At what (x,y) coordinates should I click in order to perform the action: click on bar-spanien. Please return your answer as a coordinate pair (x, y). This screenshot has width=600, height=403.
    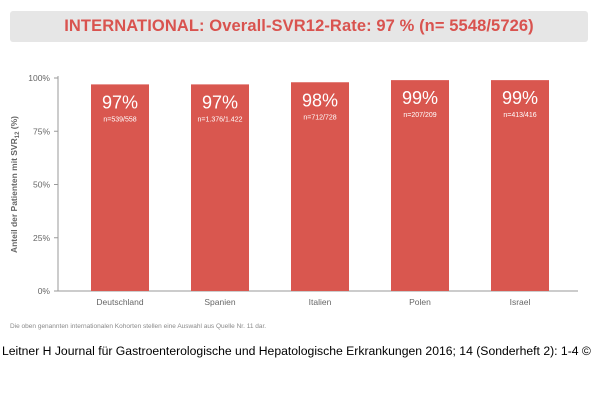
    Looking at the image, I should click on (220, 187).